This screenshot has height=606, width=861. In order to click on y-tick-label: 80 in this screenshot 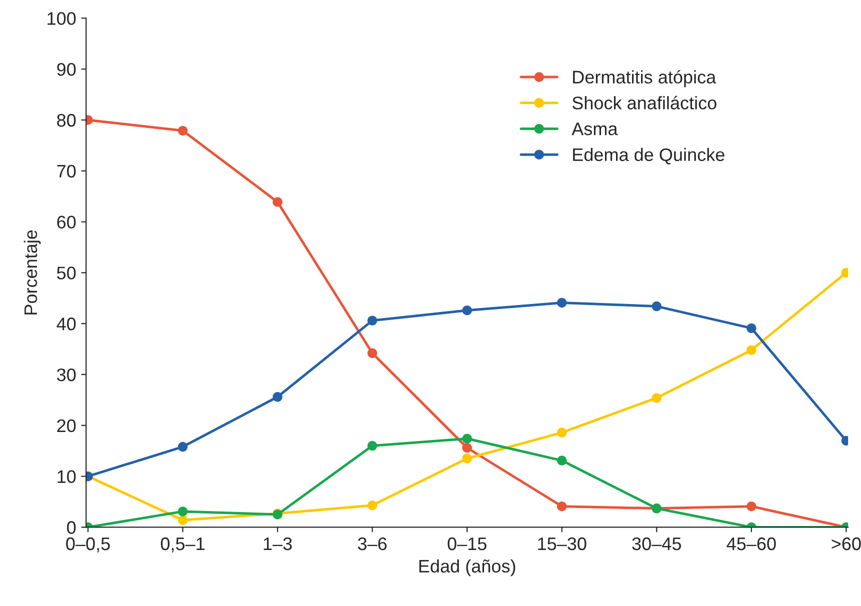, I will do `click(66, 120)`.